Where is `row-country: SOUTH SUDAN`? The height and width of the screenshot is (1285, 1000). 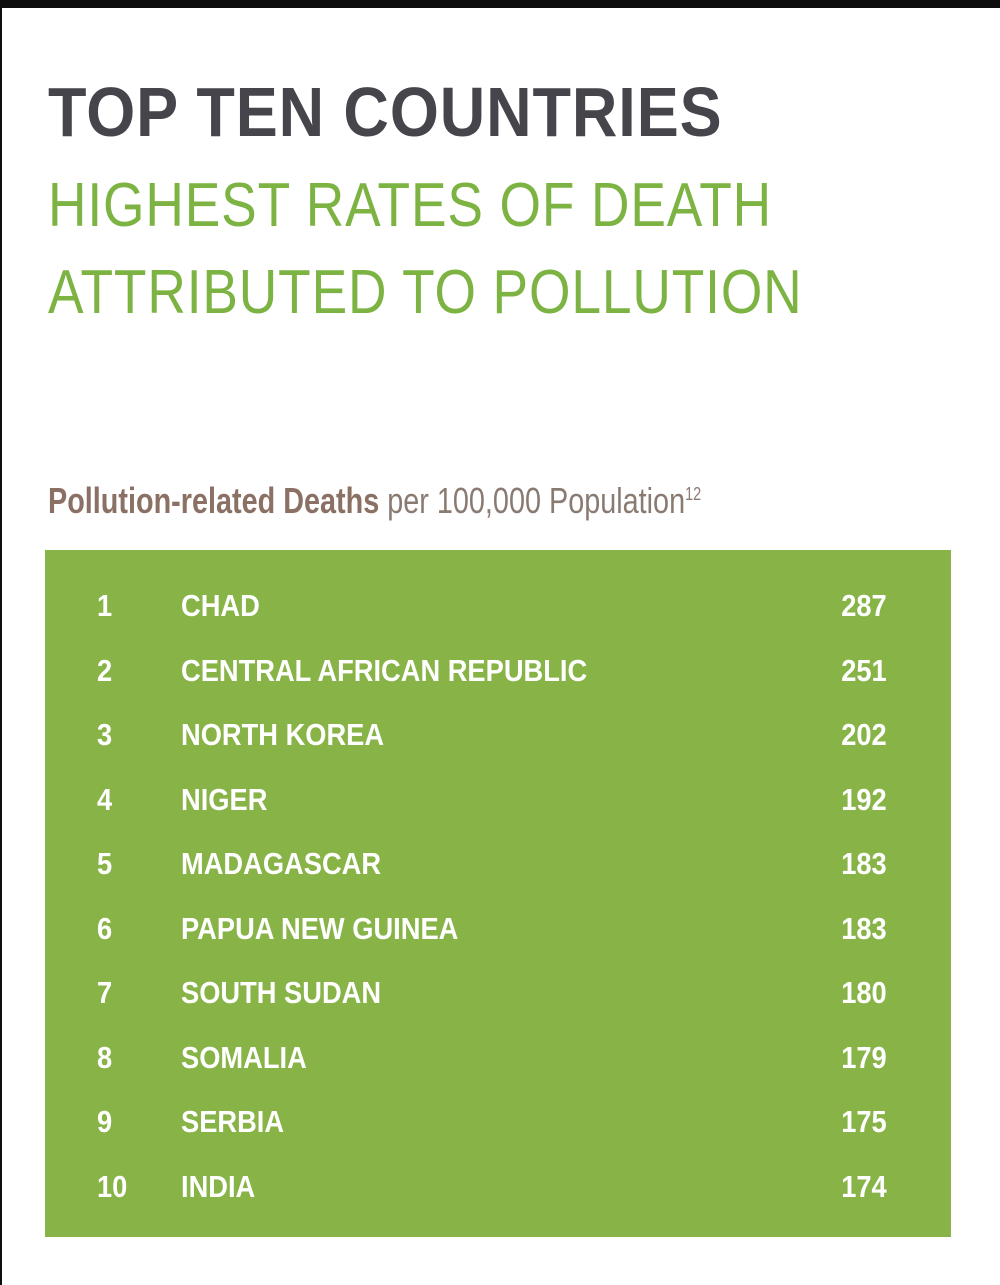 row-country: SOUTH SUDAN is located at coordinates (281, 992).